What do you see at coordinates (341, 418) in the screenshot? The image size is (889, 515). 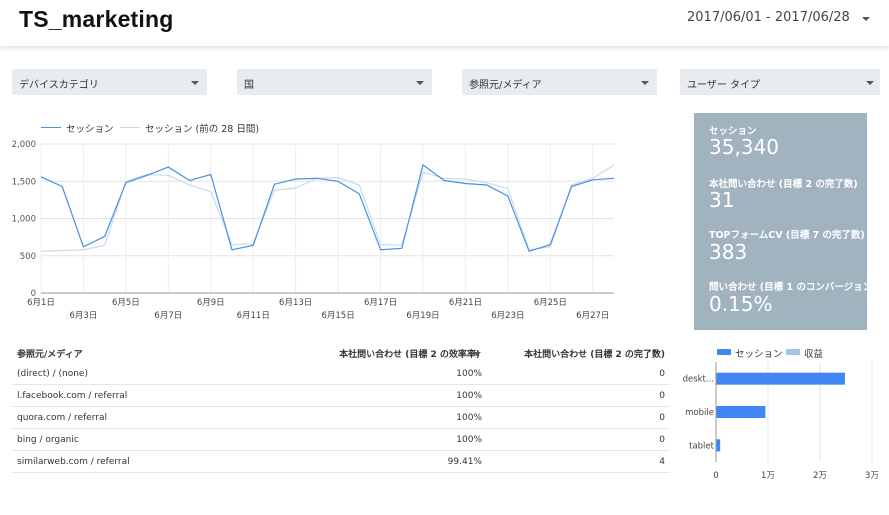 I see `table-row: quora.com / referral 100% 0` at bounding box center [341, 418].